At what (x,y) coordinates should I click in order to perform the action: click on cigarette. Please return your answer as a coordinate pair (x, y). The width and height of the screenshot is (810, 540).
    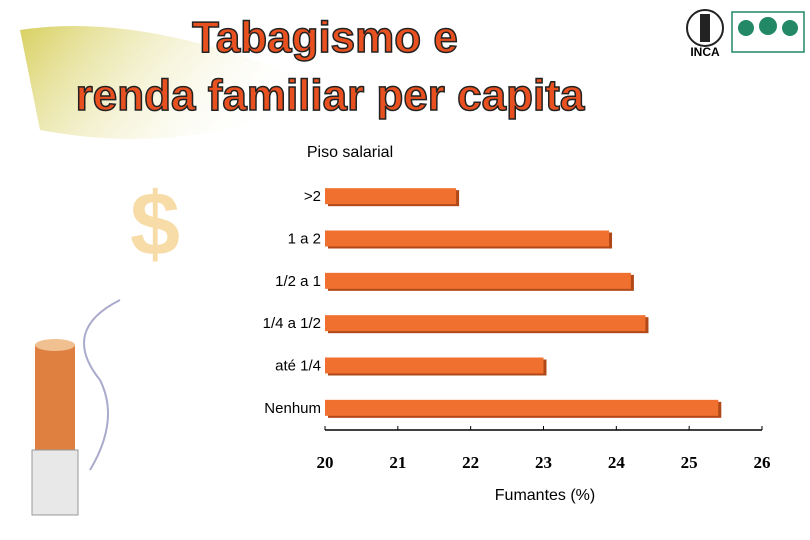
    Looking at the image, I should click on (55, 427).